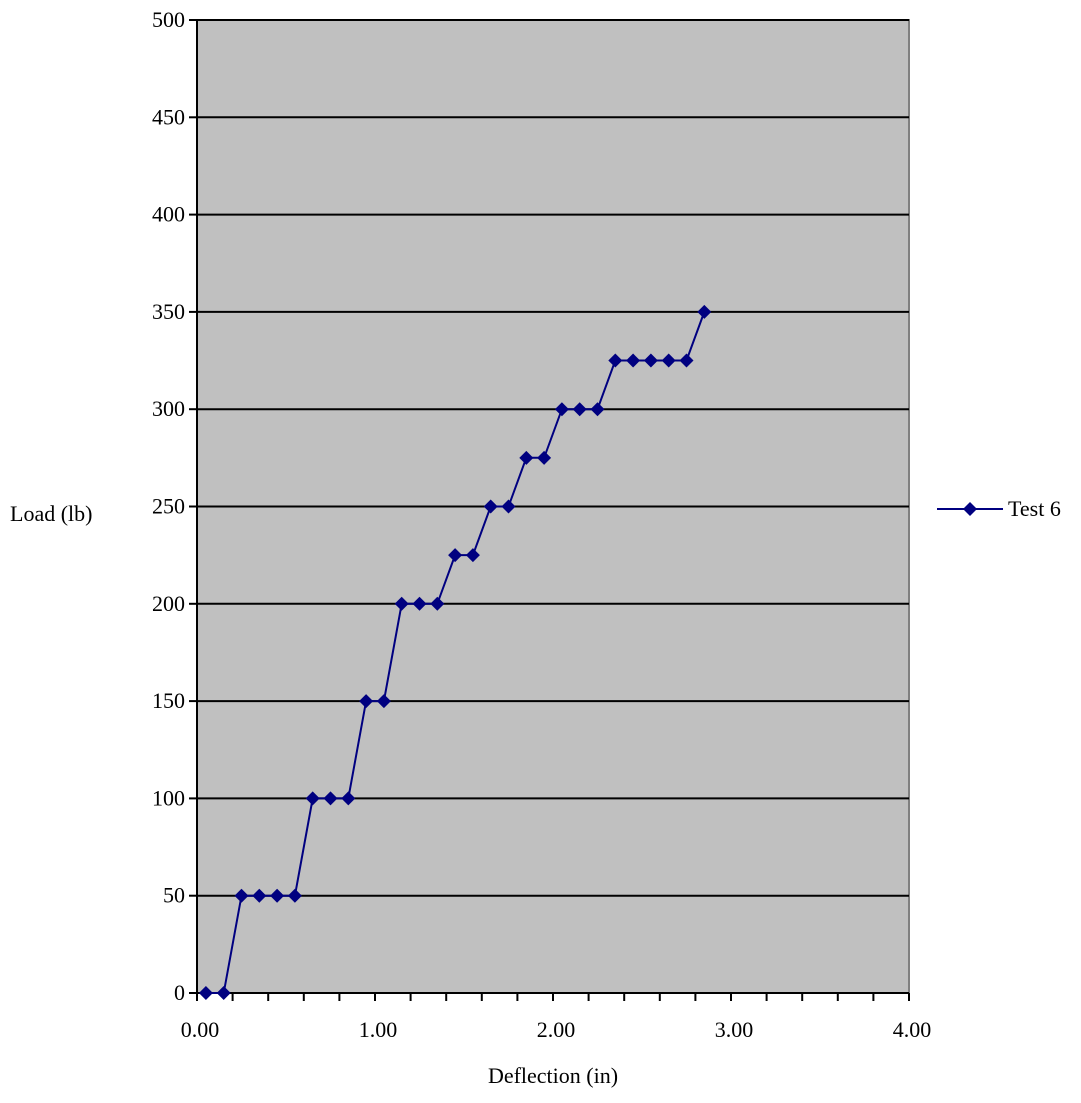  I want to click on y-tick-label: 300, so click(168, 408).